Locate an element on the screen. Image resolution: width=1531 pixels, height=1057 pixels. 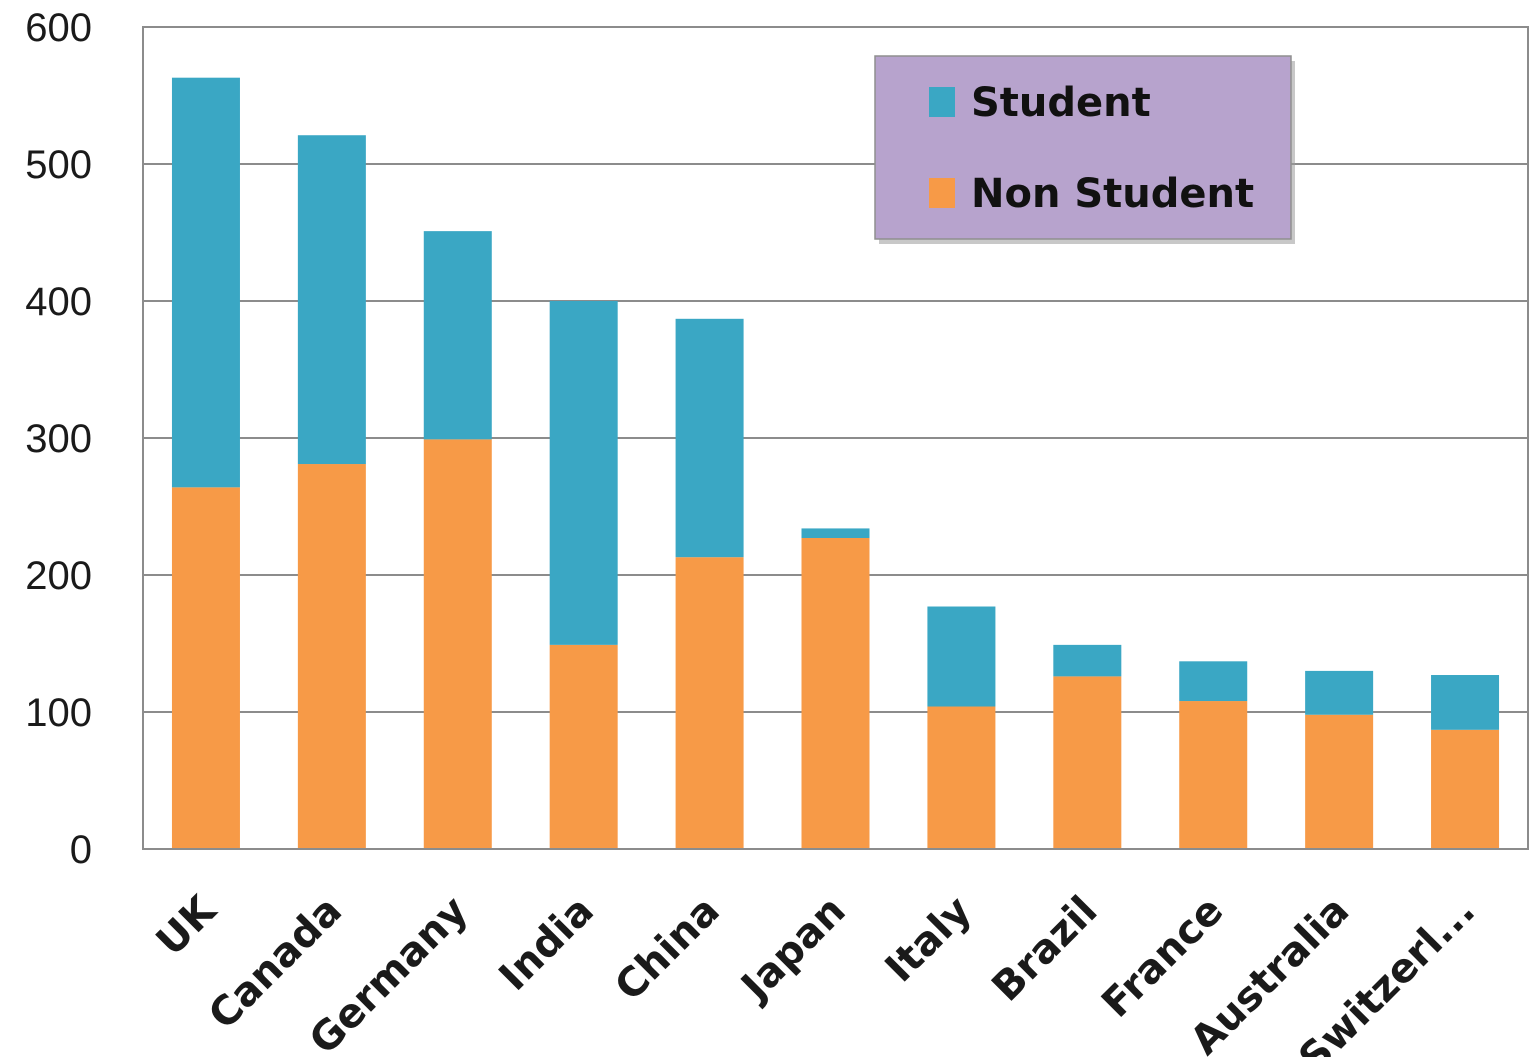
y-tick-label: 500 is located at coordinates (58, 165).